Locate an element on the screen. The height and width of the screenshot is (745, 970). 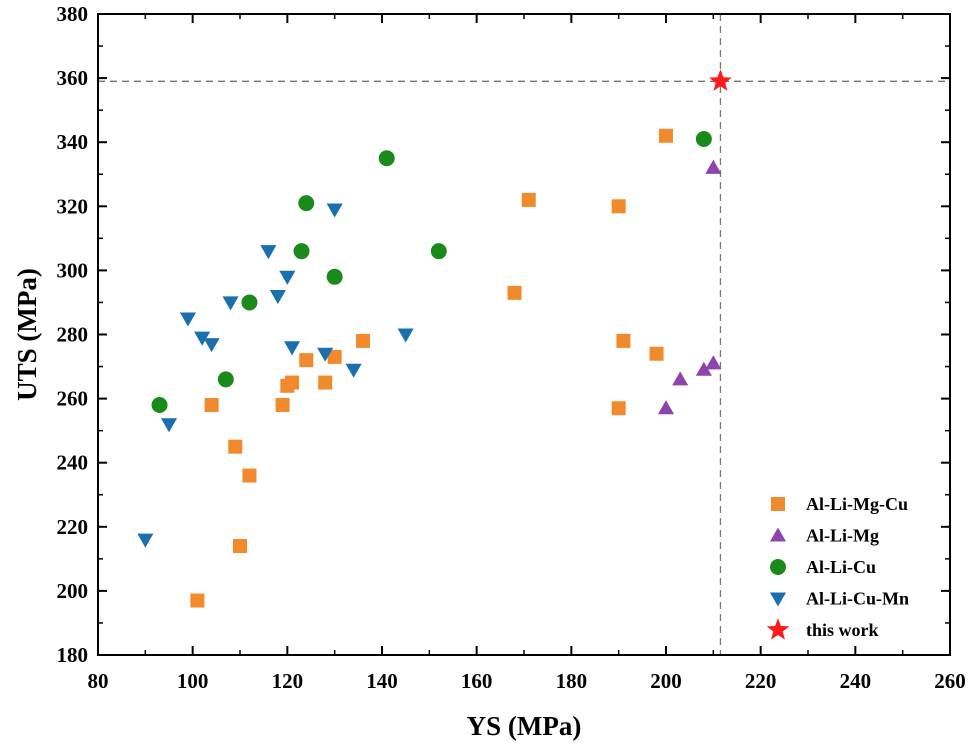
legend-item: this work is located at coordinates (822, 629).